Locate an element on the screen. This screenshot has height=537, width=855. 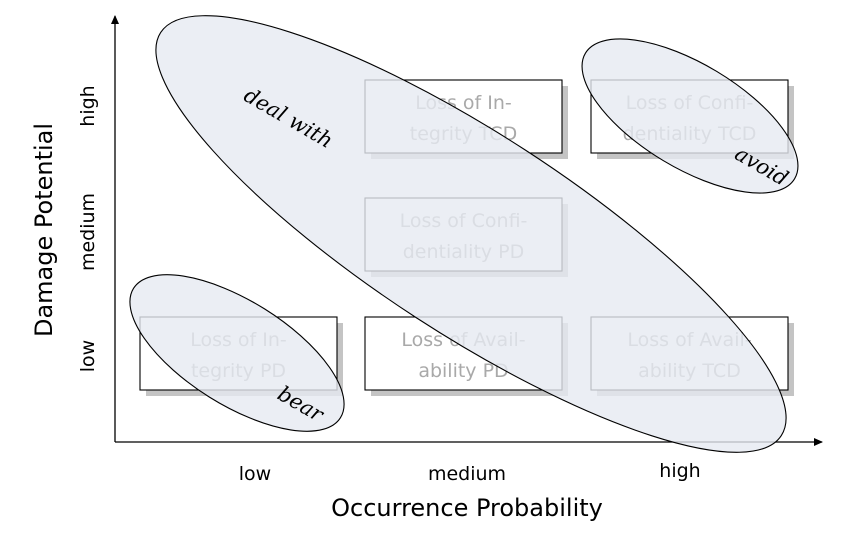
box-label-line: ability PD is located at coordinates (463, 371).